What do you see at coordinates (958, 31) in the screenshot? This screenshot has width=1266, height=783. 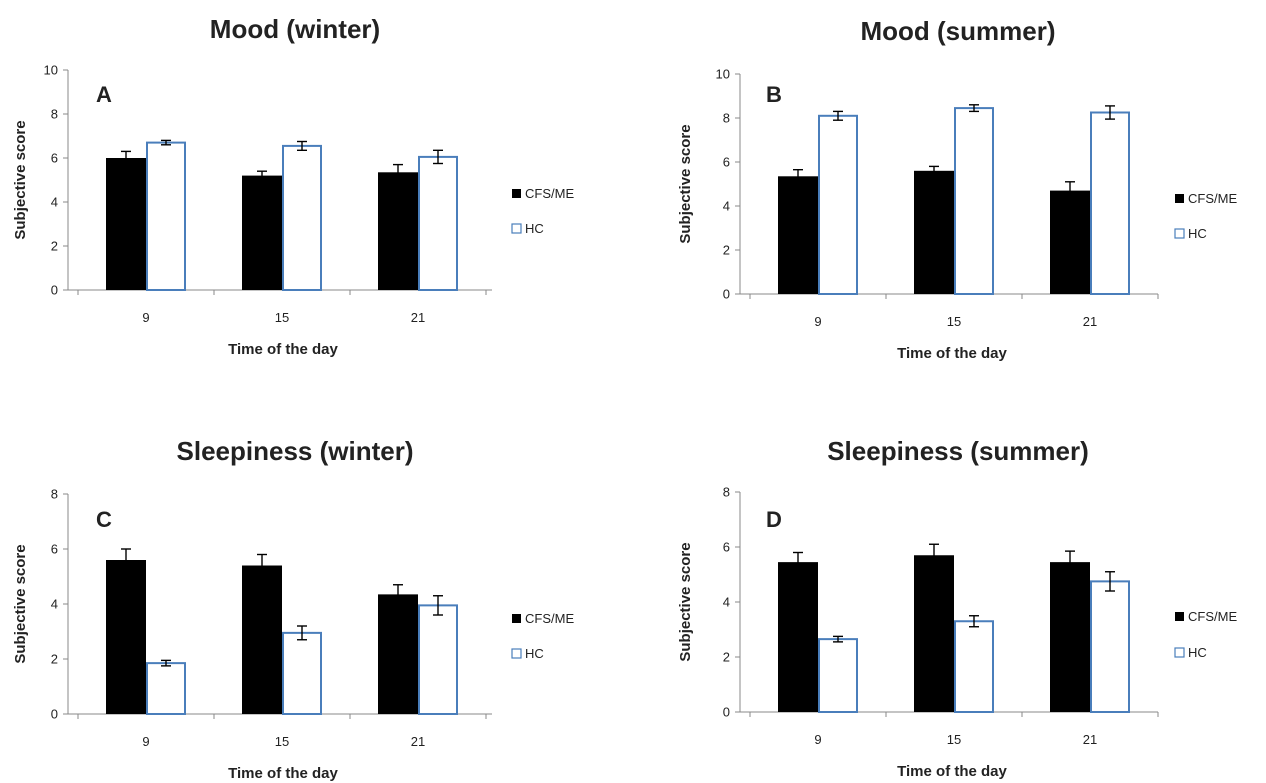 I see `chart-title: Mood (summer)` at bounding box center [958, 31].